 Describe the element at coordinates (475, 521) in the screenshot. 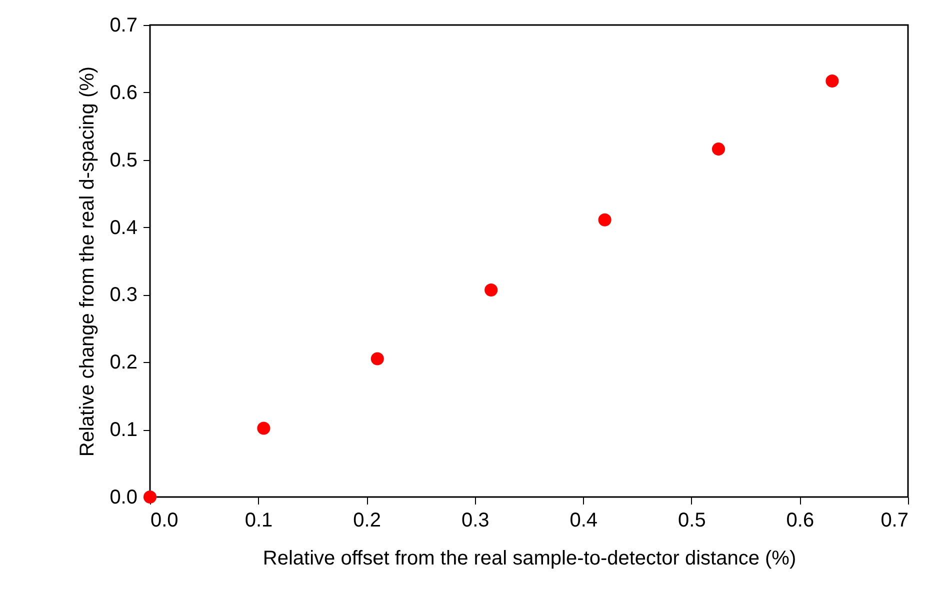

I see `x-tick-label: 0.3` at that location.